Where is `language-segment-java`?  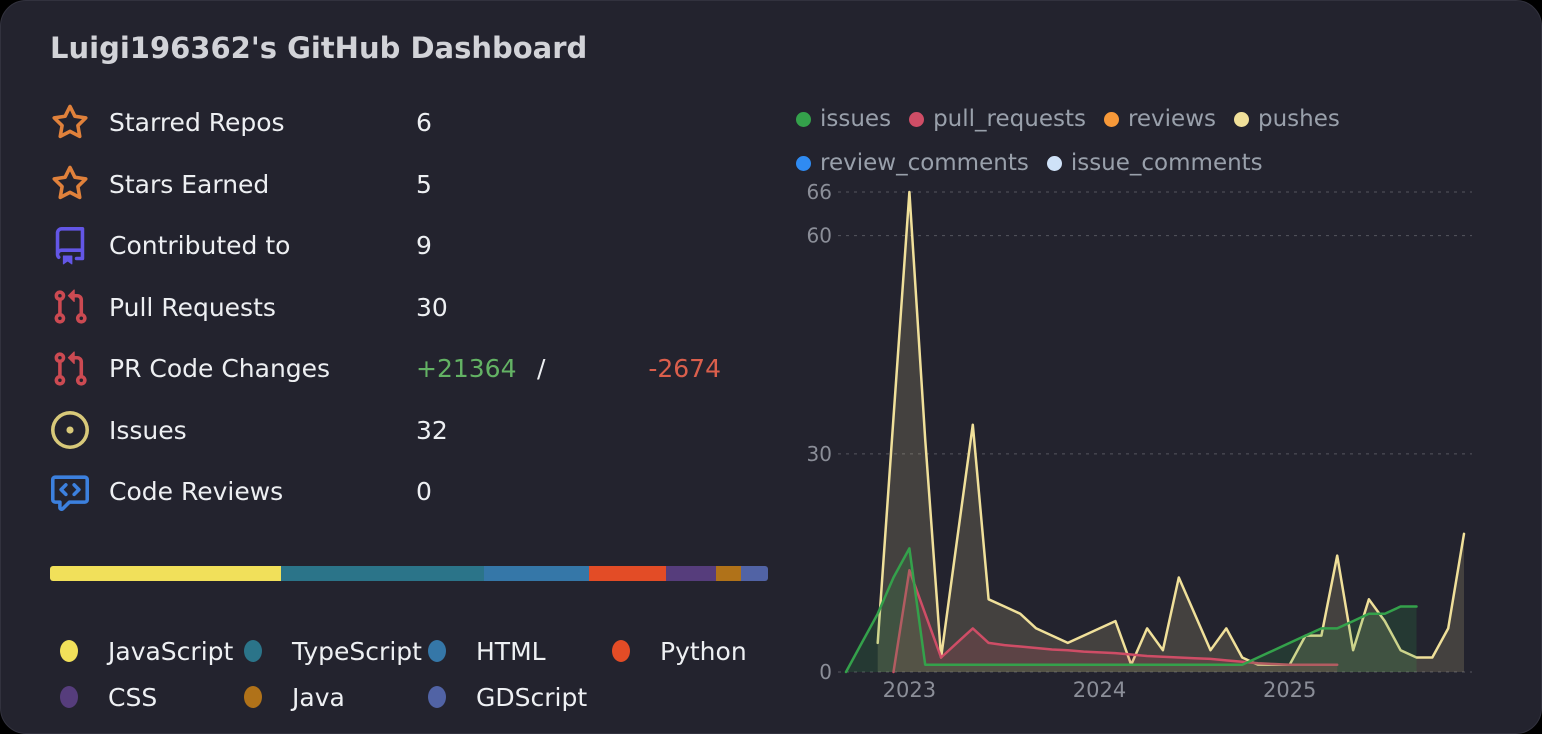 language-segment-java is located at coordinates (729, 573).